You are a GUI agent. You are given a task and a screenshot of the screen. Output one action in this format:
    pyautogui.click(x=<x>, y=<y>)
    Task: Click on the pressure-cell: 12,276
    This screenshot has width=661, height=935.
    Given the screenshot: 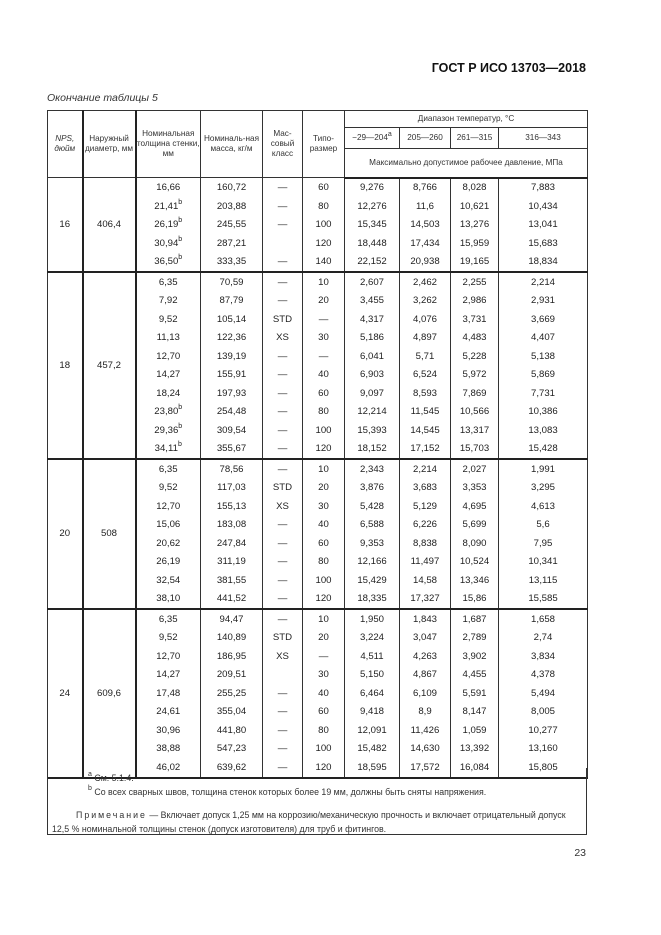 What is the action you would take?
    pyautogui.click(x=372, y=206)
    